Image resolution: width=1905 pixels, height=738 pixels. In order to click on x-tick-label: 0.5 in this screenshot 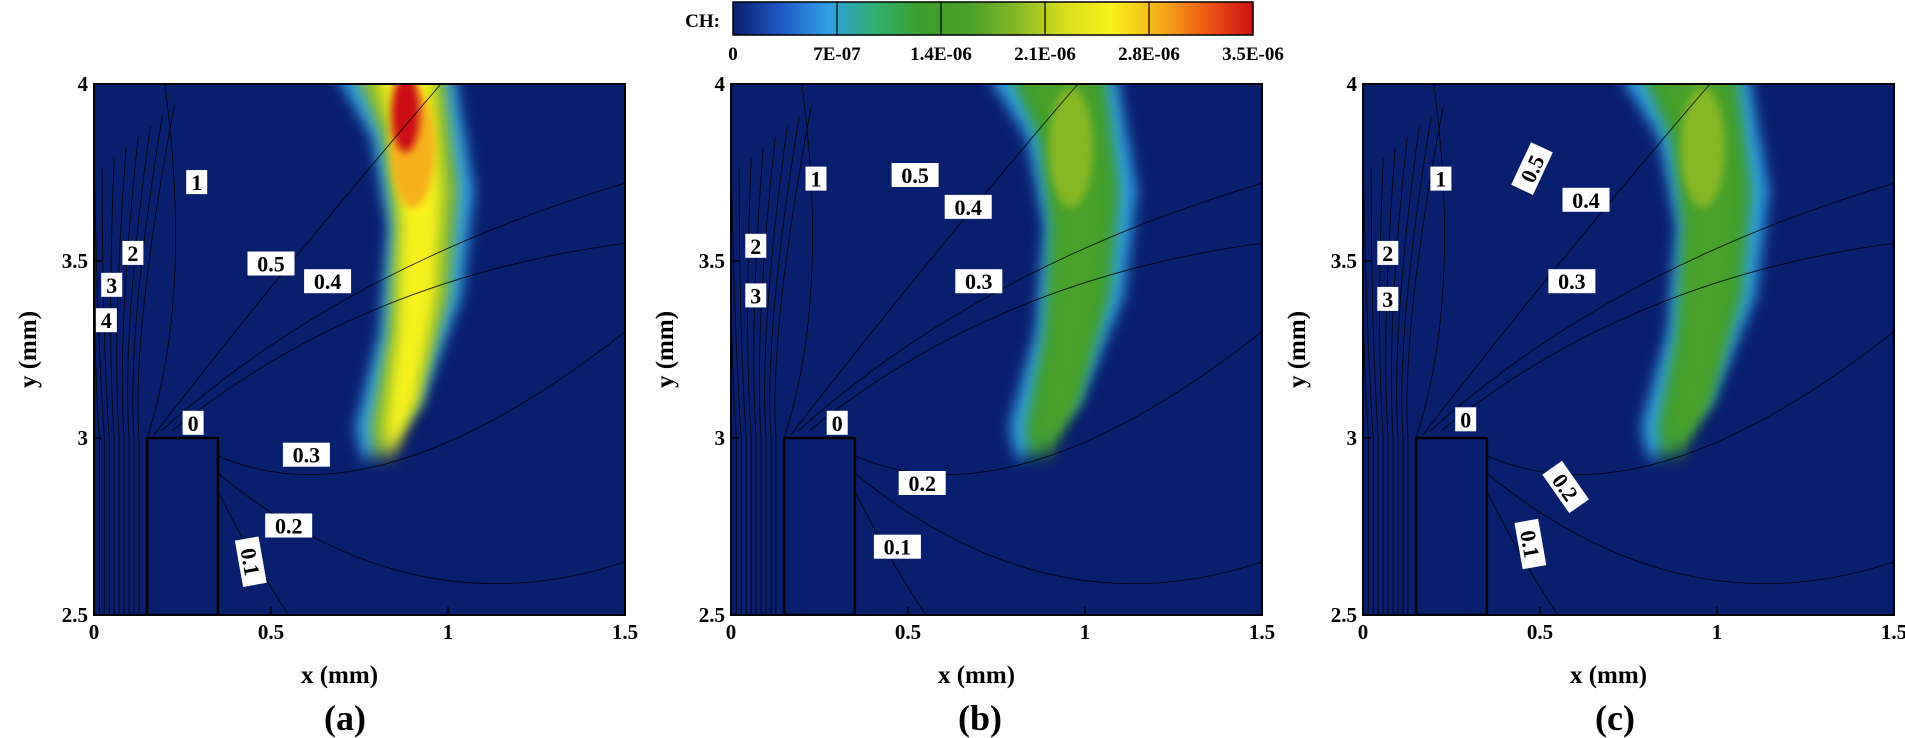, I will do `click(908, 632)`.